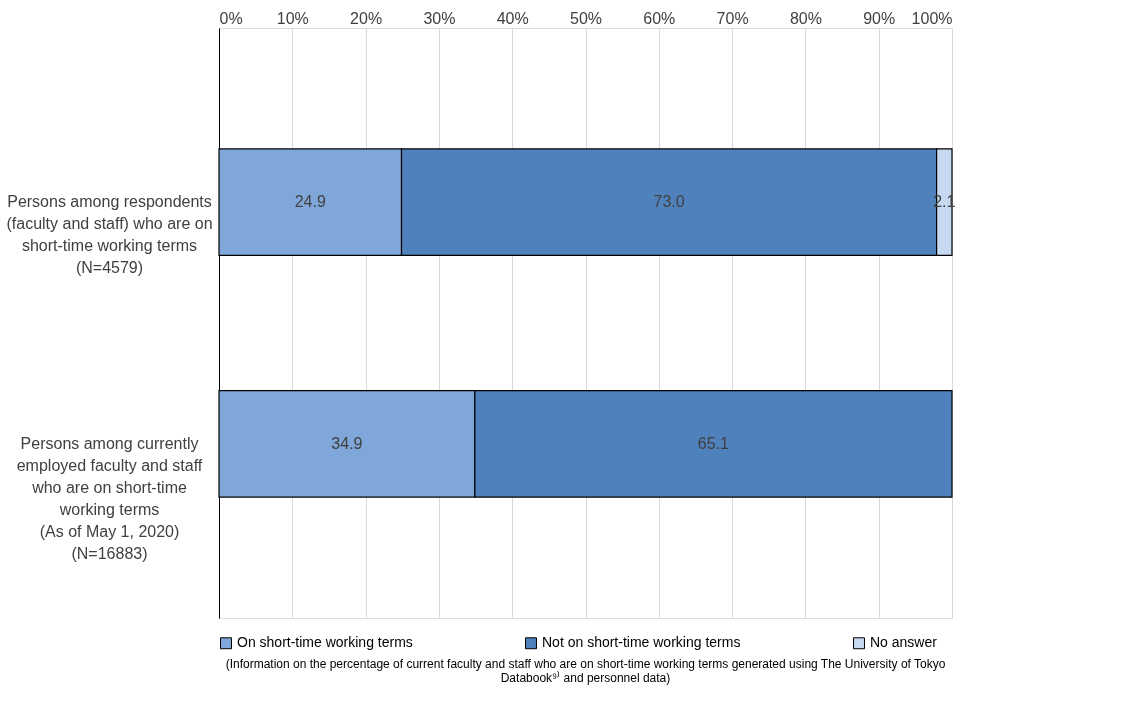  Describe the element at coordinates (713, 443) in the screenshot. I see `data-label: 65.1` at that location.